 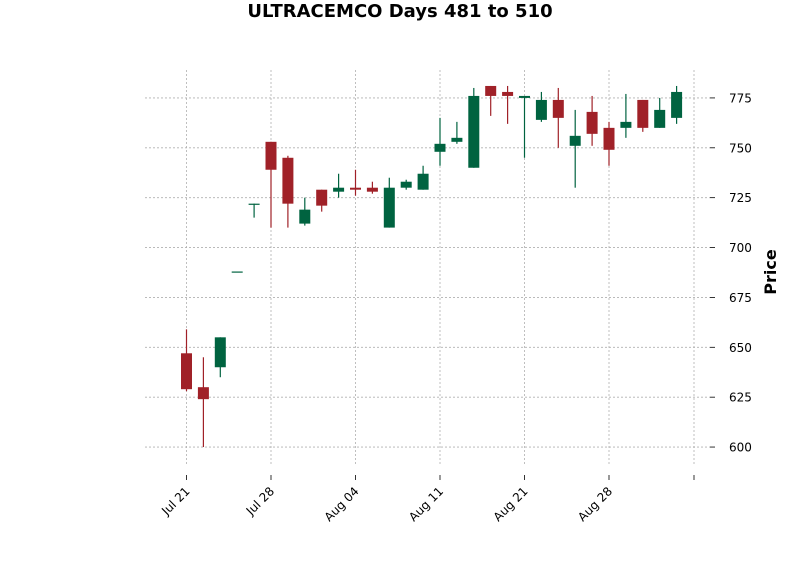 I want to click on y-tick-label: 750, so click(x=740, y=148).